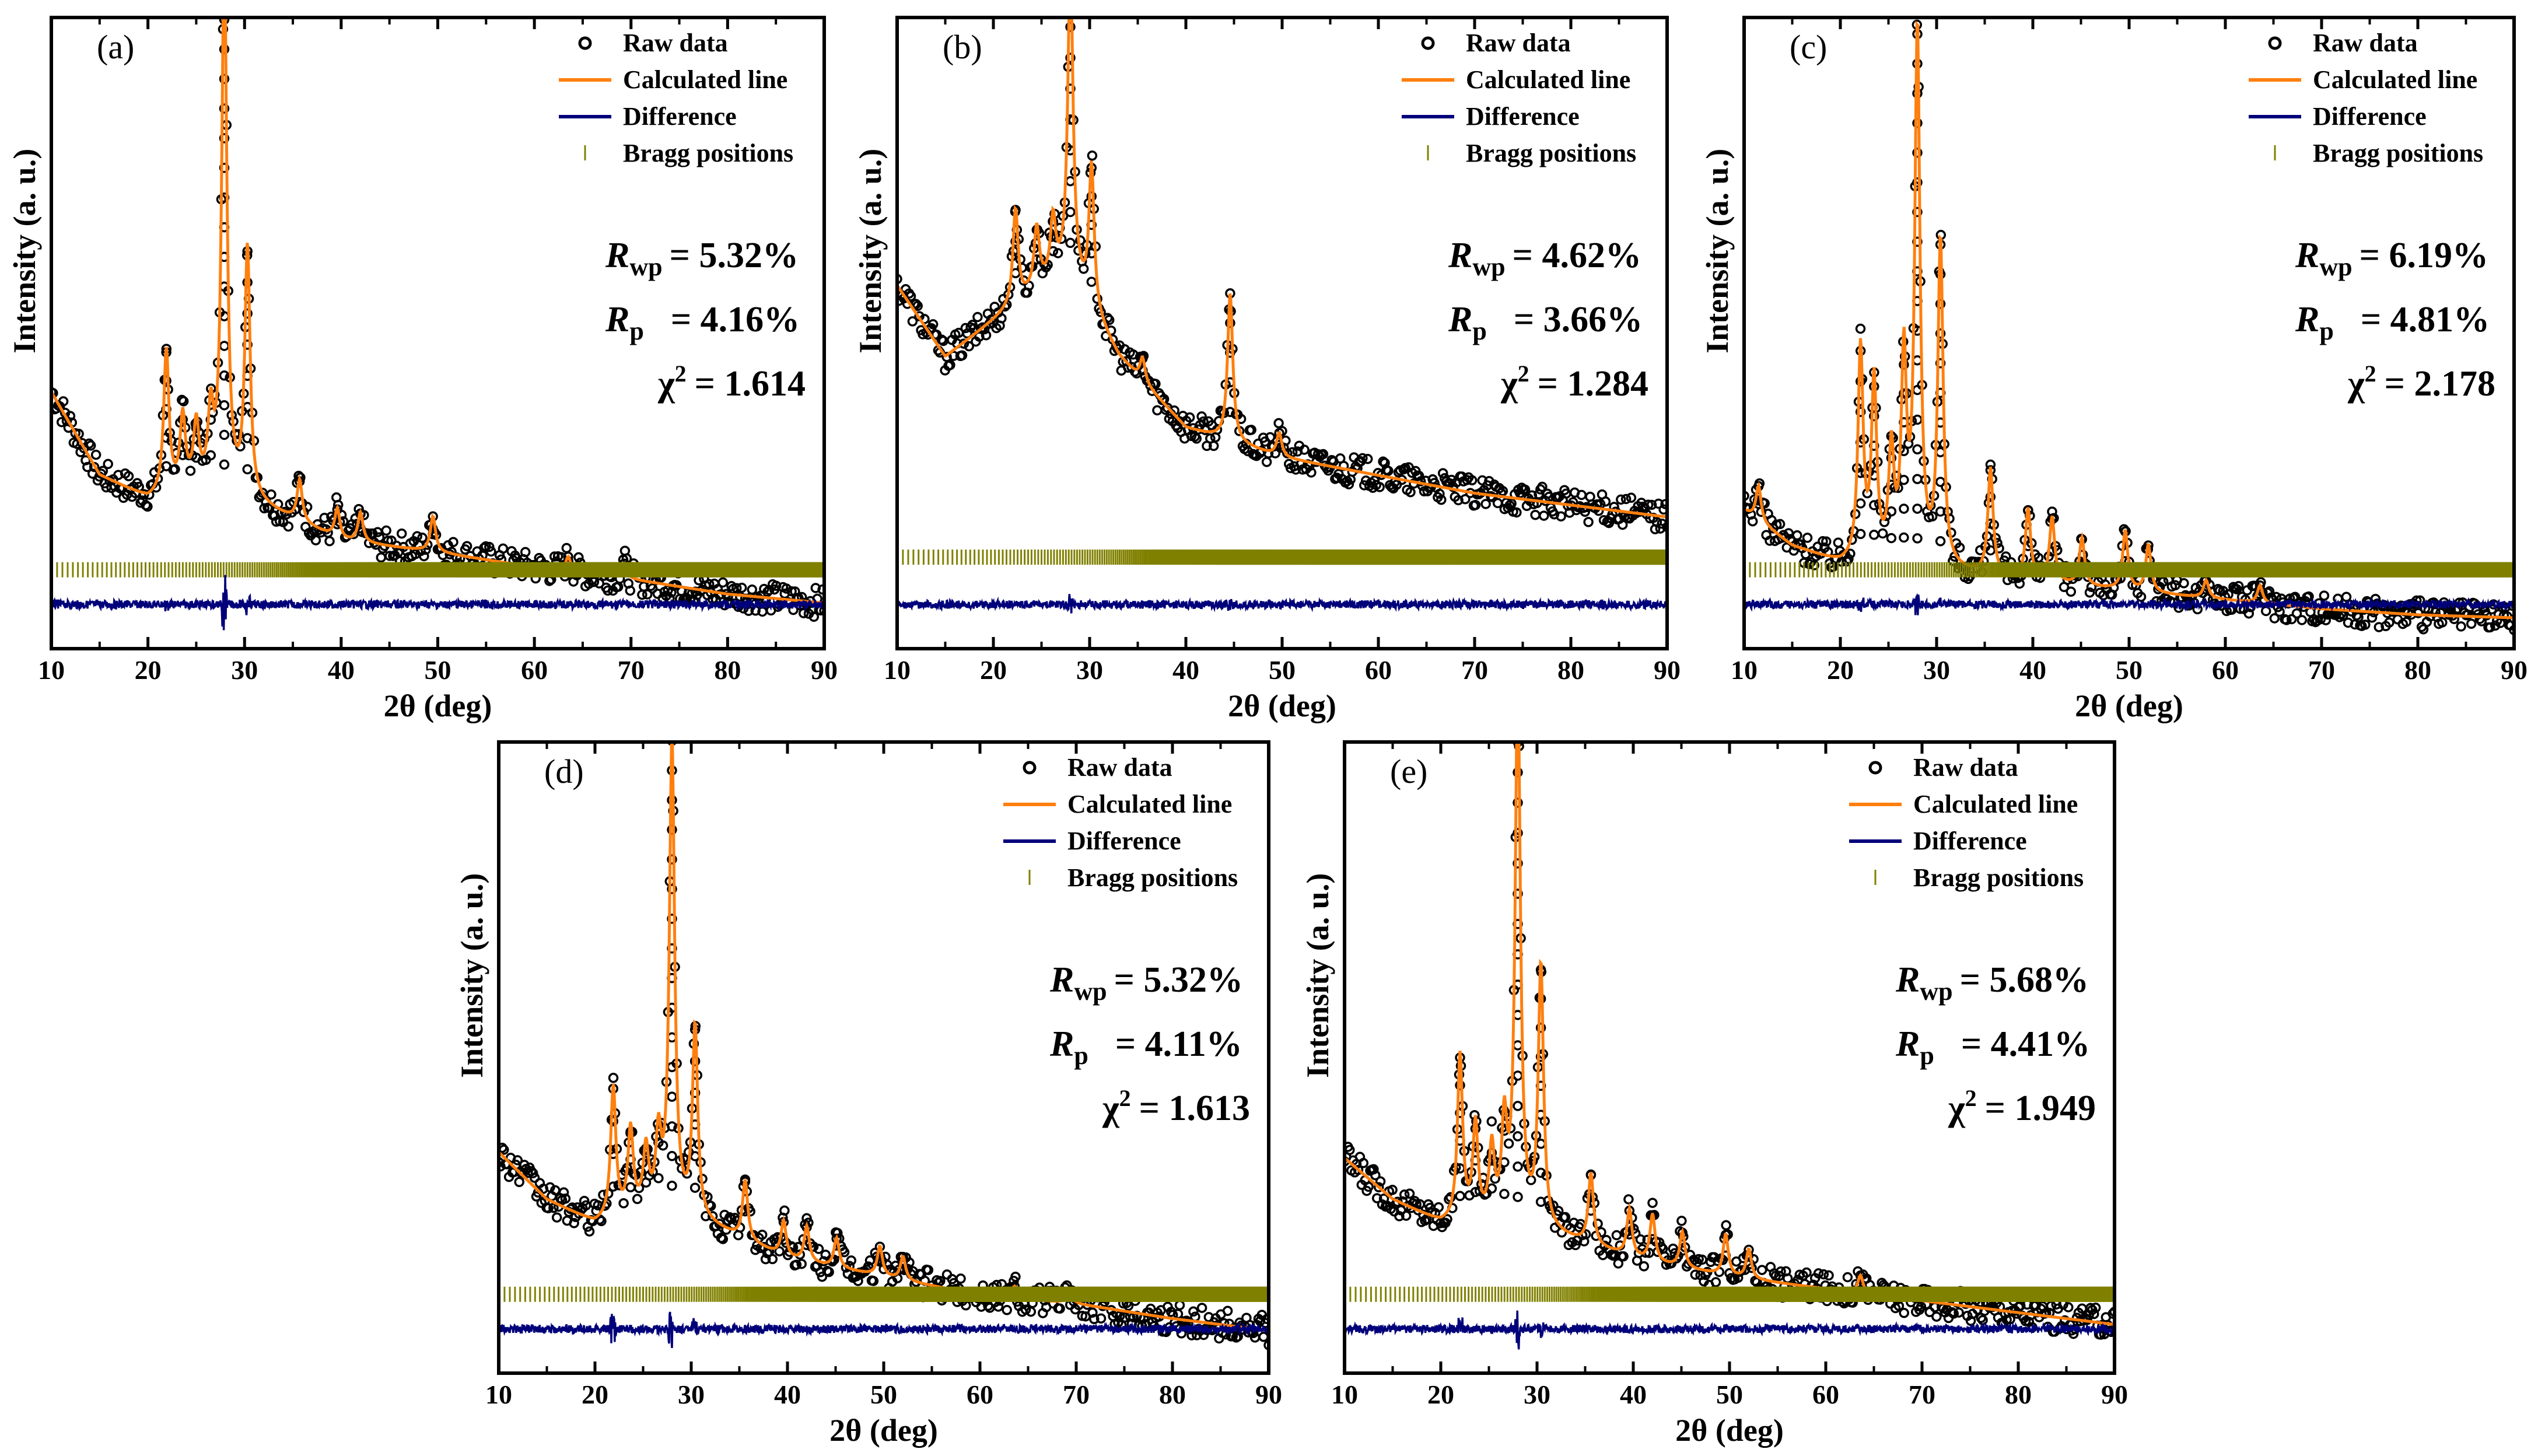 This screenshot has width=2531, height=1456. Describe the element at coordinates (731, 382) in the screenshot. I see `chi2-stat: χ2 = 1.614` at that location.